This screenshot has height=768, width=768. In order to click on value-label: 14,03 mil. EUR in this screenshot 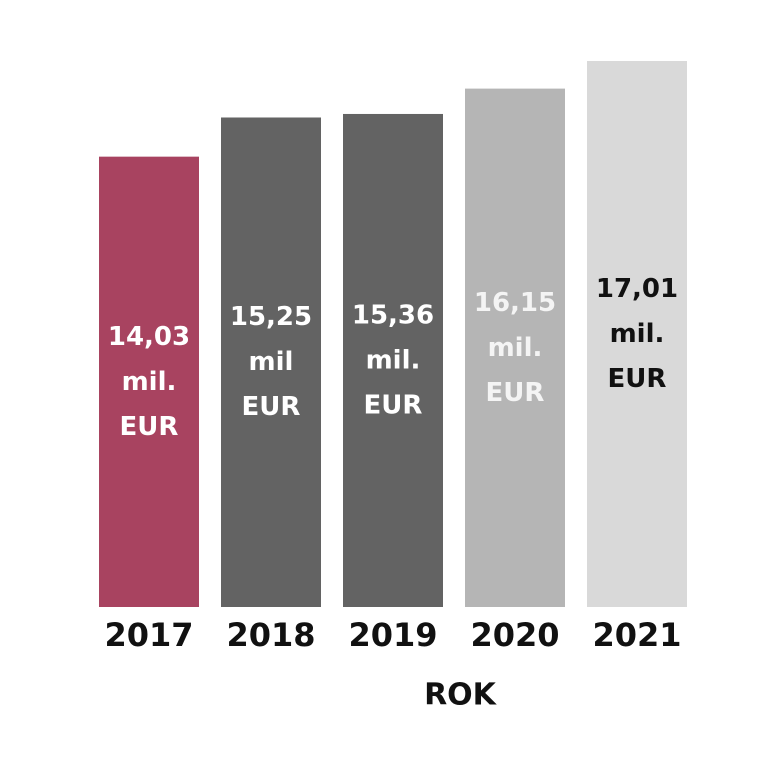, I will do `click(149, 381)`.